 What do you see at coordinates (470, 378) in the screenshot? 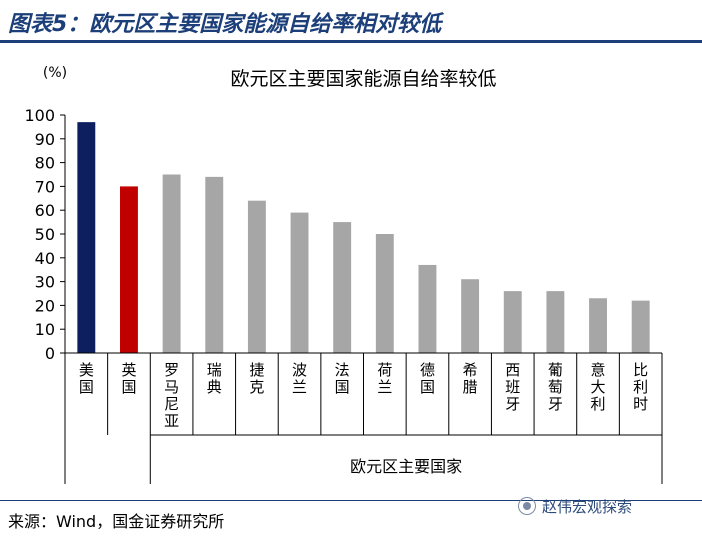
I see `x-tick-label: 希腊` at bounding box center [470, 378].